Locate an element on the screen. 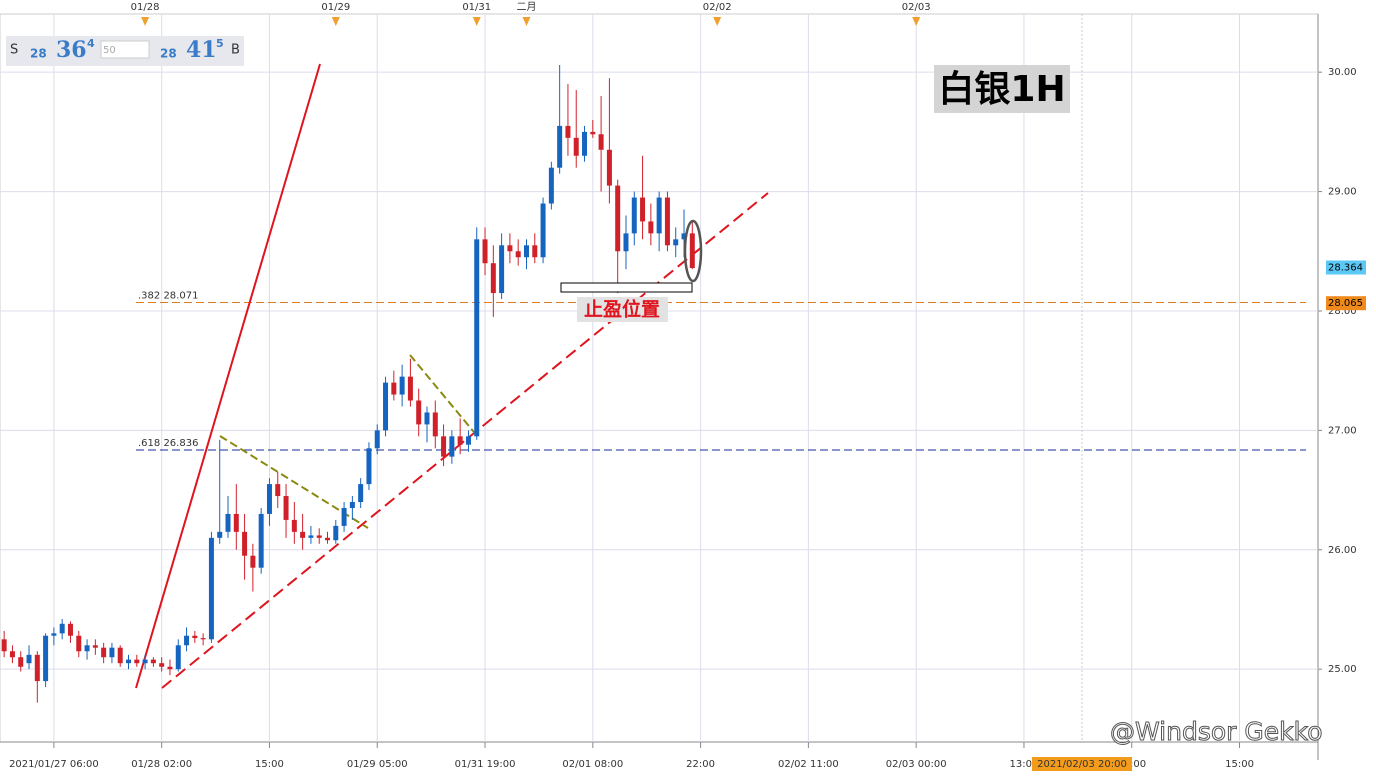 Image resolution: width=1376 pixels, height=780 pixels. chart-title: 白银1H is located at coordinates (1001, 89).